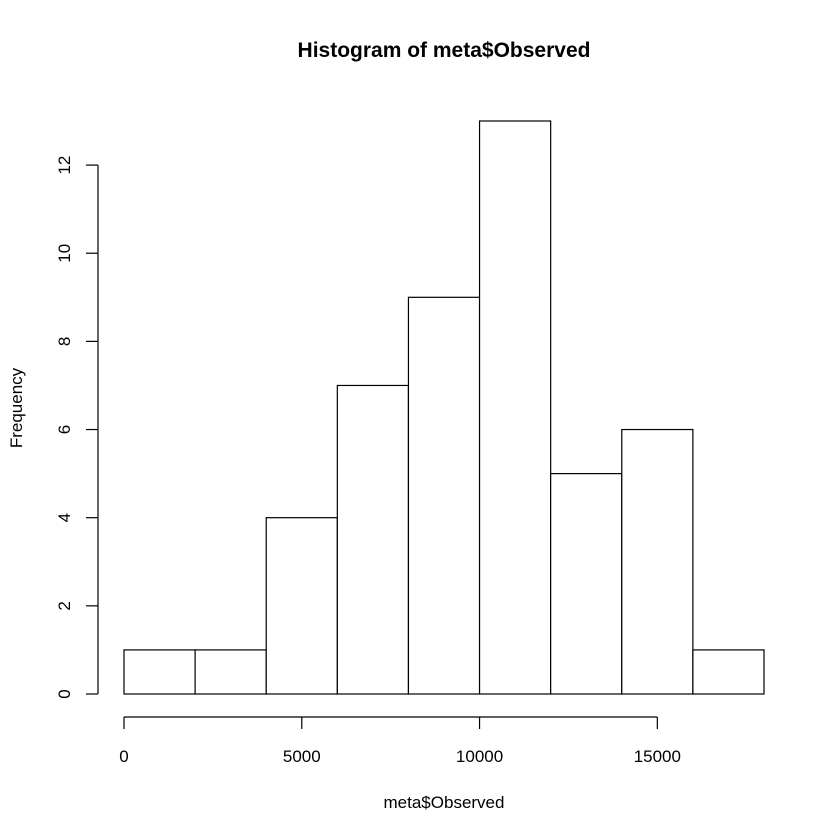 This screenshot has width=840, height=840. I want to click on y-tick-label-6: 12, so click(64, 165).